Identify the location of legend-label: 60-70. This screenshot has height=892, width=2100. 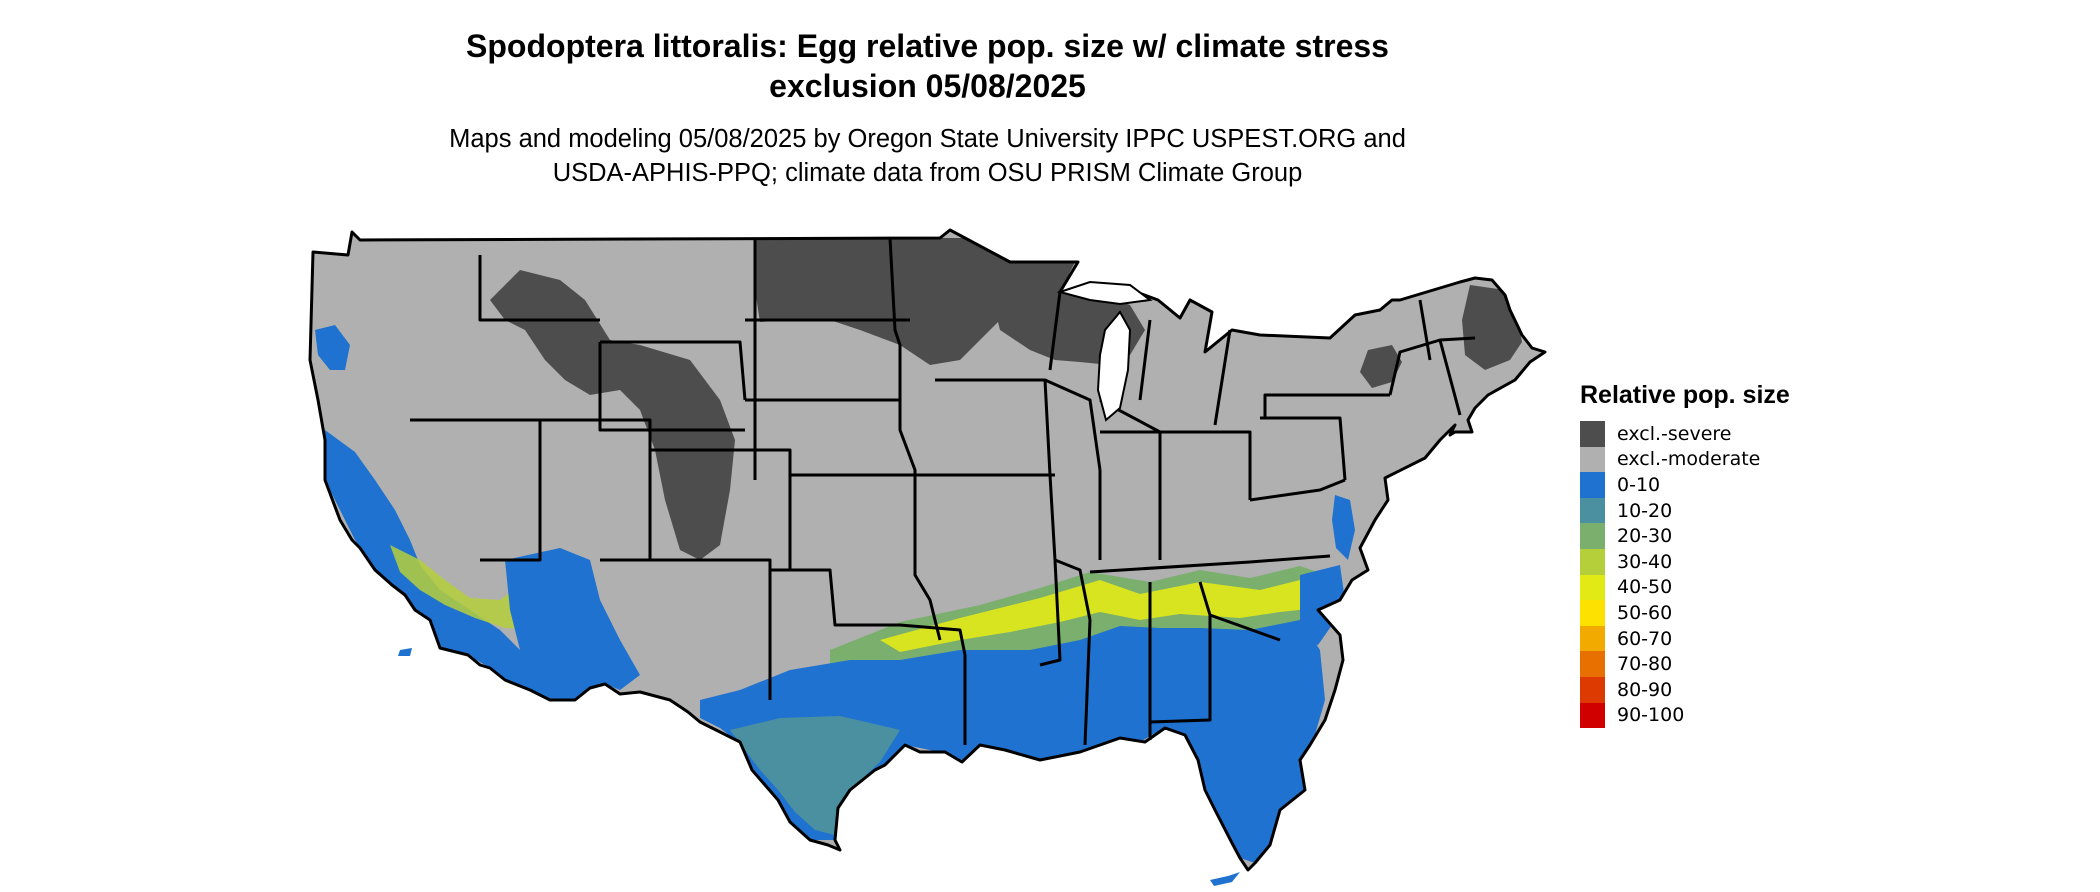
(1645, 638).